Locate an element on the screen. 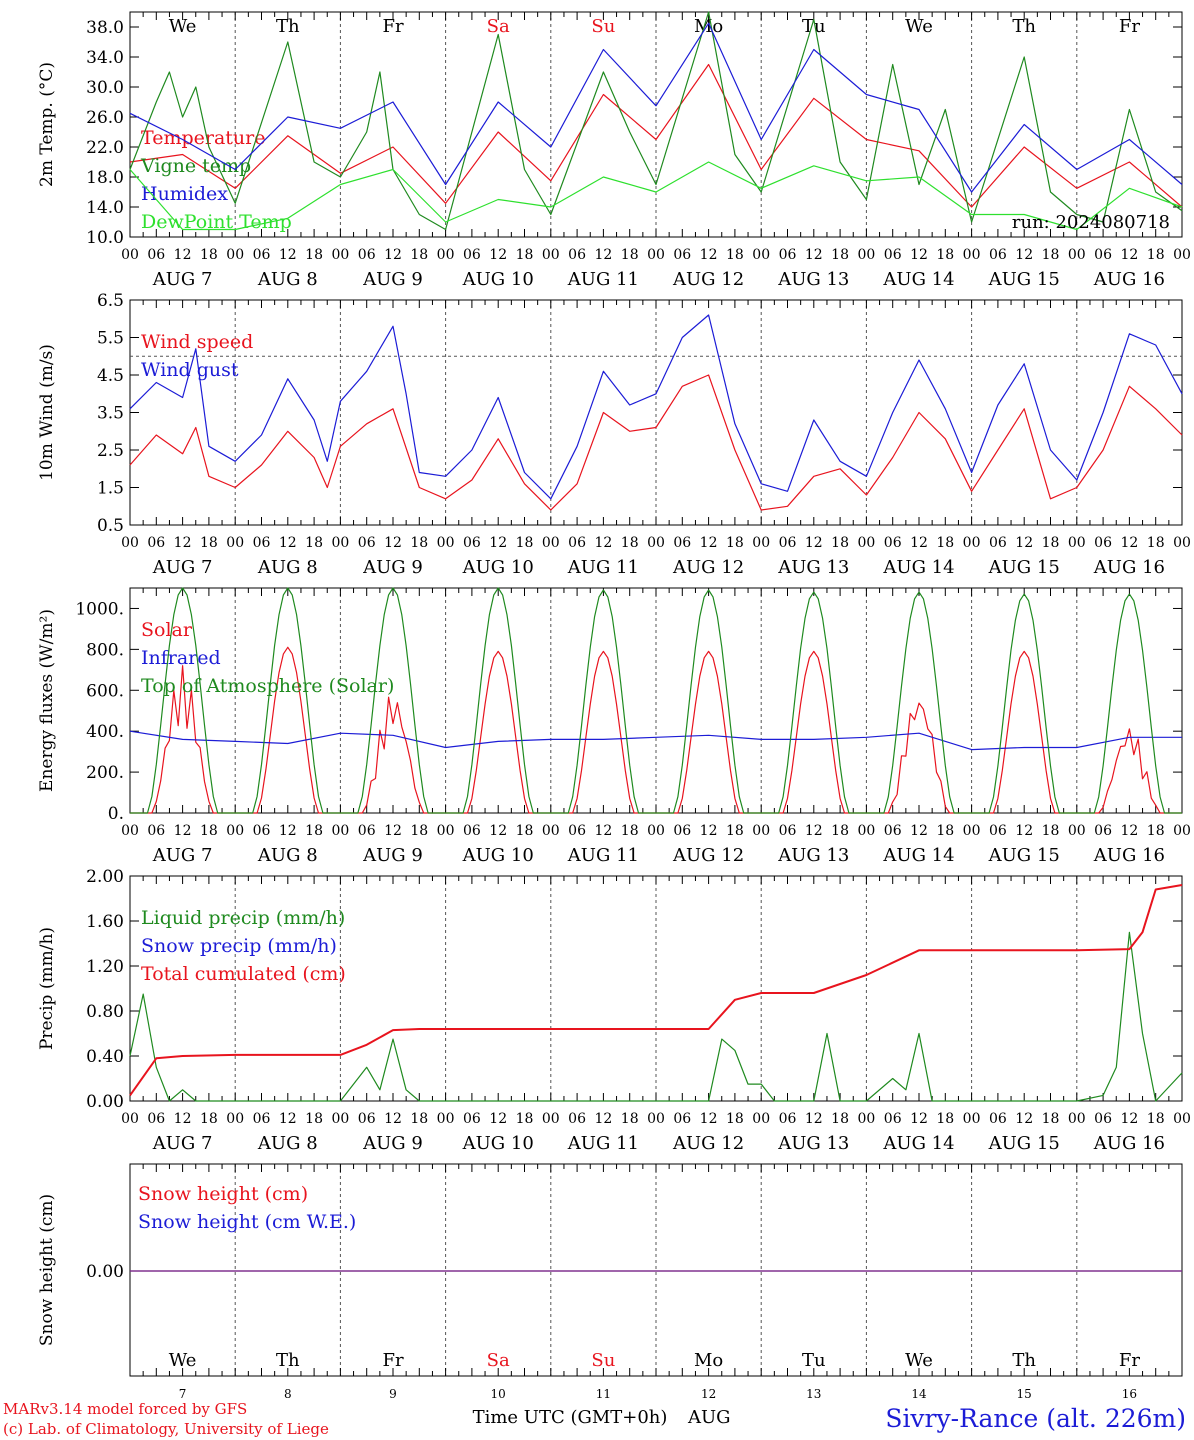  series-line-infrared is located at coordinates (655, 740).